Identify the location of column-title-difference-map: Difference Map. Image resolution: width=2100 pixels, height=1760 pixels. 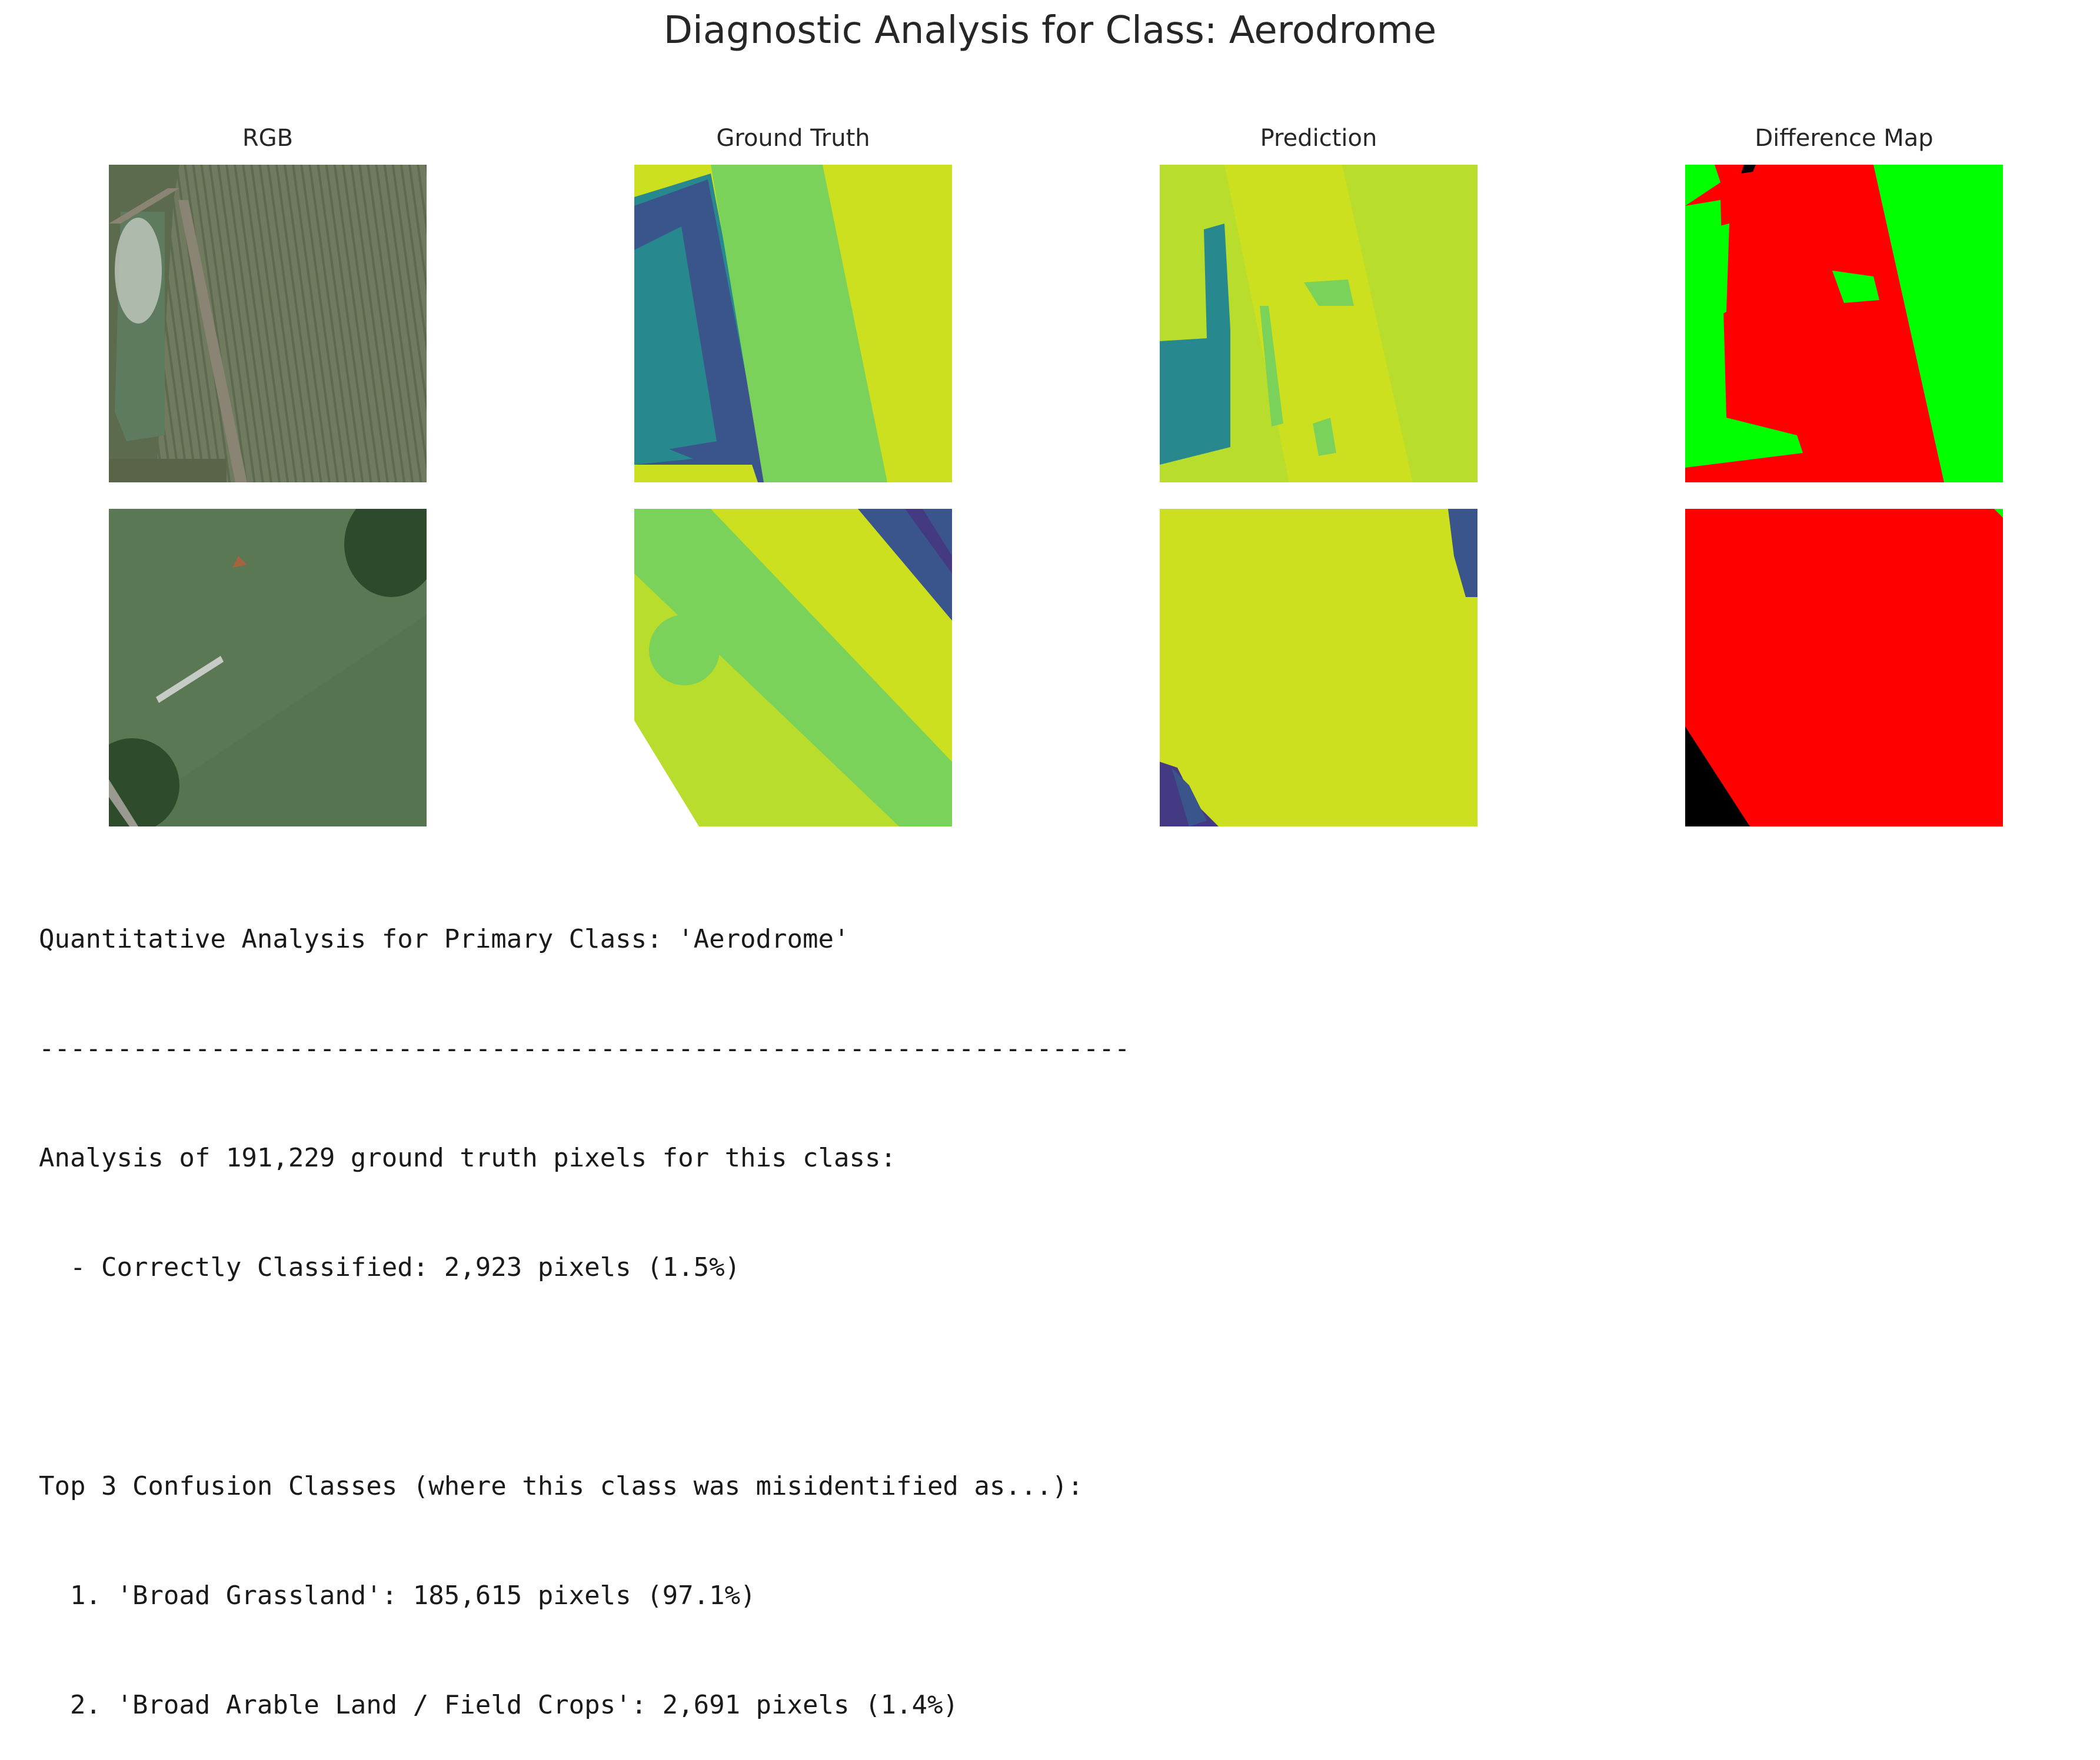
(1844, 138).